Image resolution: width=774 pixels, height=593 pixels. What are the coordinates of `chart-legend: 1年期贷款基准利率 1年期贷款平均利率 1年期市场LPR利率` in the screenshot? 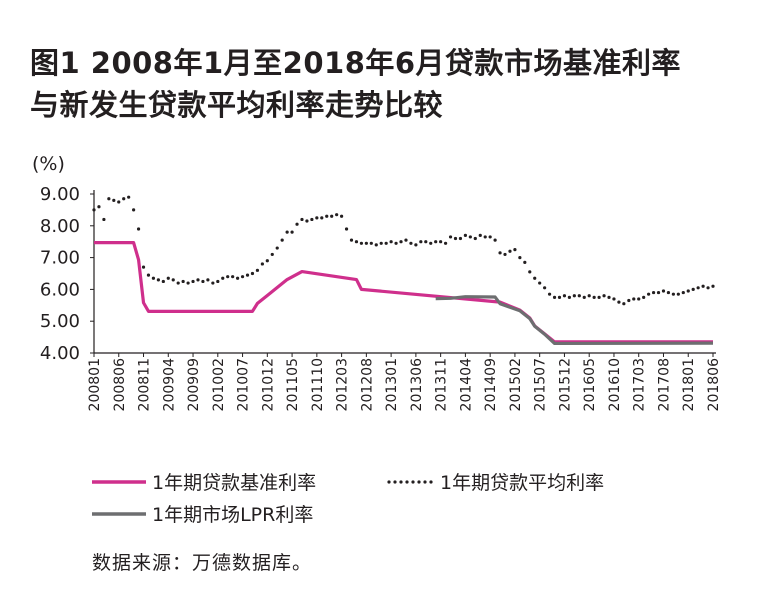 It's located at (348, 499).